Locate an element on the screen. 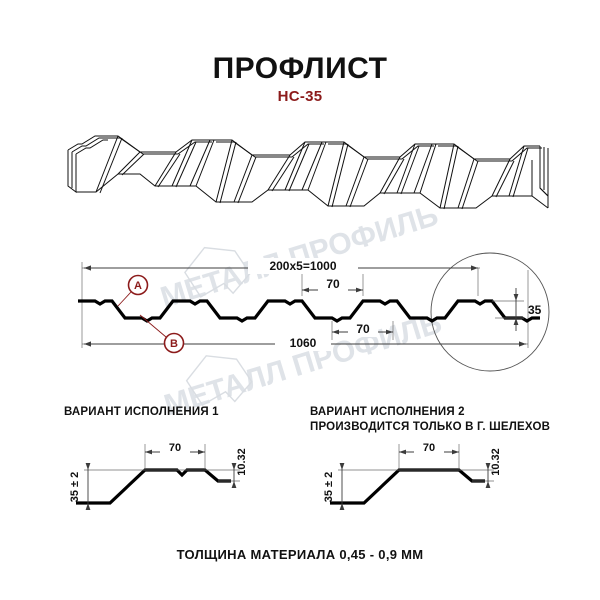 The image size is (600, 600). bottom-dim-text-bg is located at coordinates (303, 343).